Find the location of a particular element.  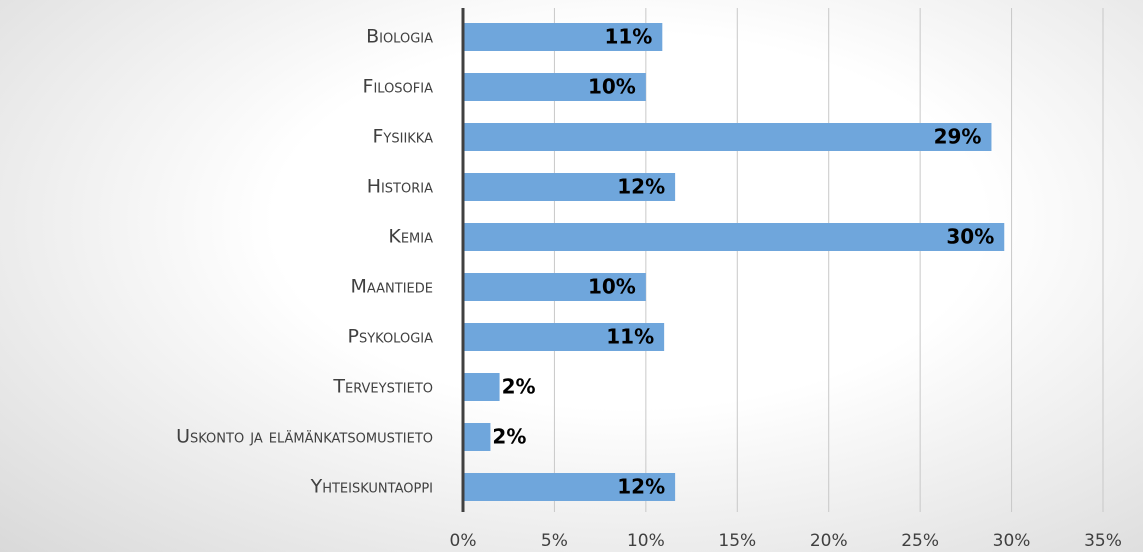

y-tick-label: Historia is located at coordinates (400, 187).